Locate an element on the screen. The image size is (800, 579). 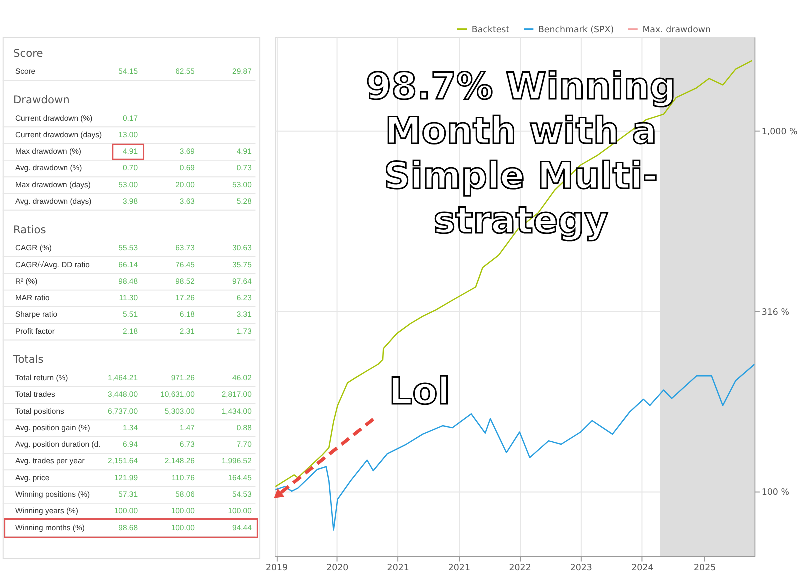
data-label: 54.53 is located at coordinates (242, 495).